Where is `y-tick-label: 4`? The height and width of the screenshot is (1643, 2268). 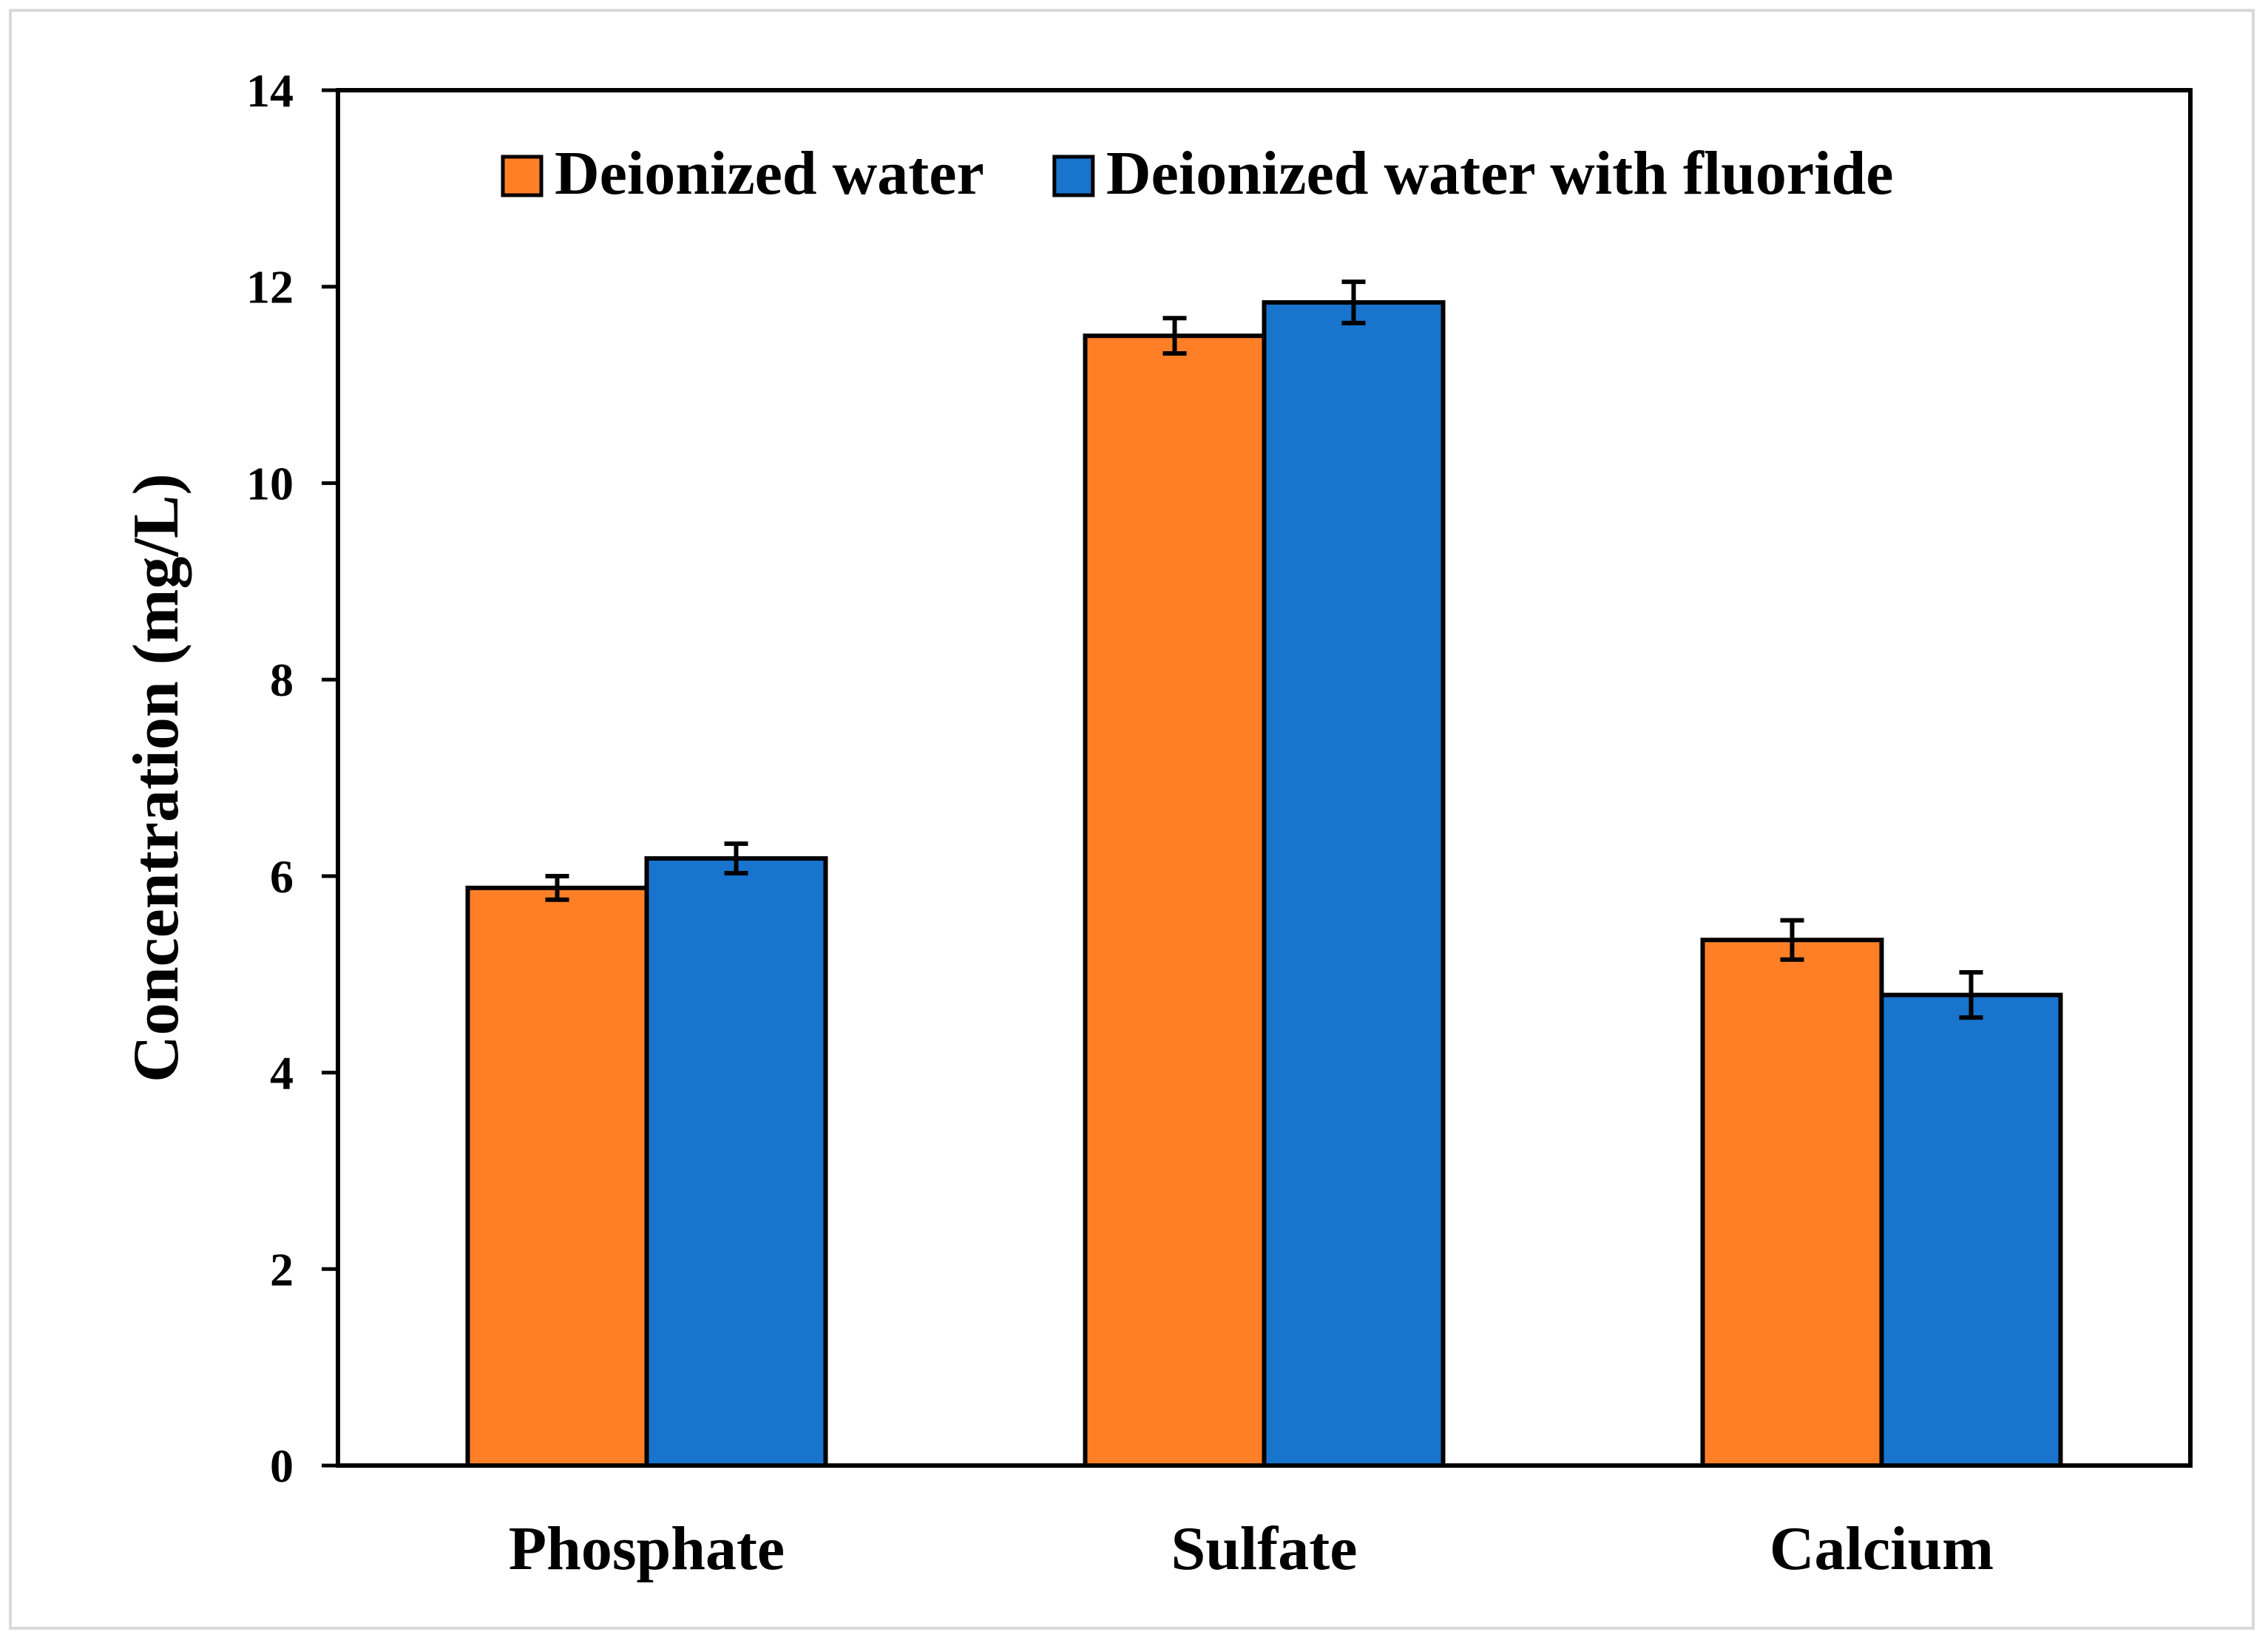 y-tick-label: 4 is located at coordinates (282, 1073).